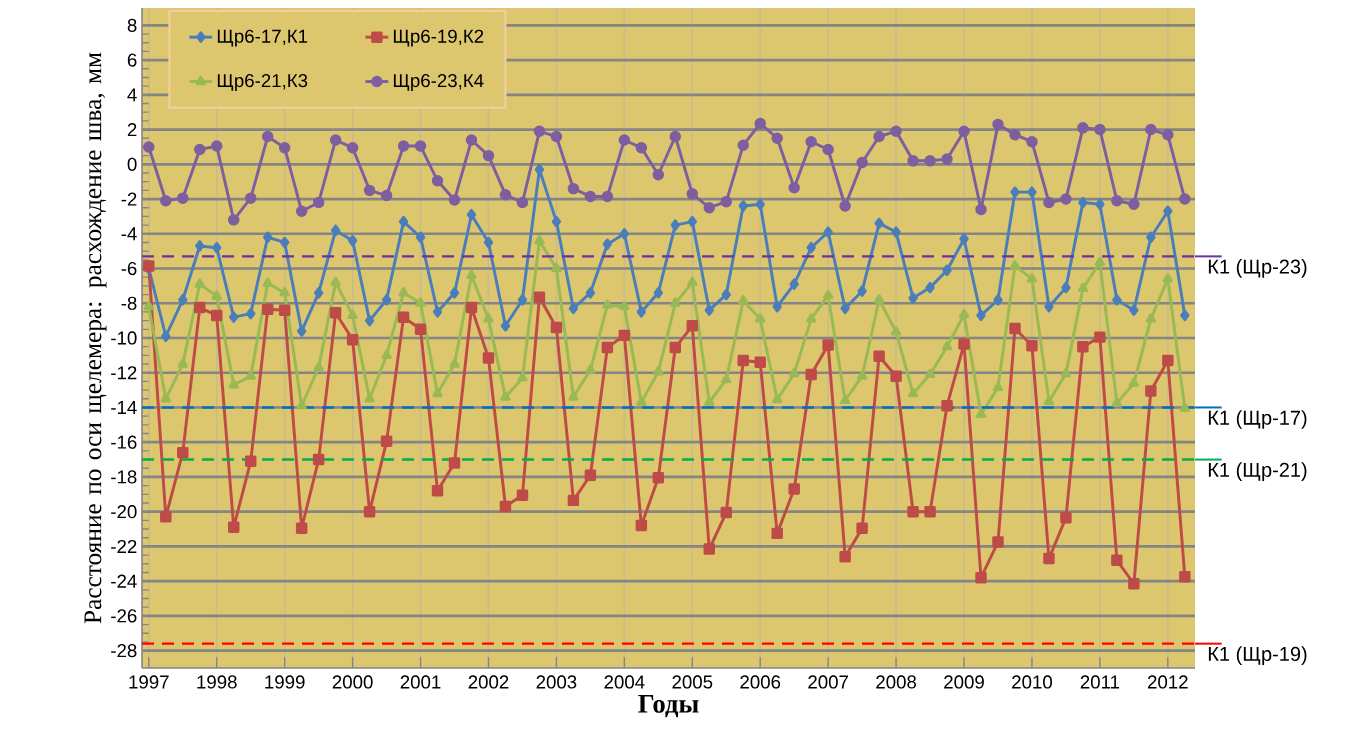  Describe the element at coordinates (149, 682) in the screenshot. I see `x-tick-label: 1997` at that location.